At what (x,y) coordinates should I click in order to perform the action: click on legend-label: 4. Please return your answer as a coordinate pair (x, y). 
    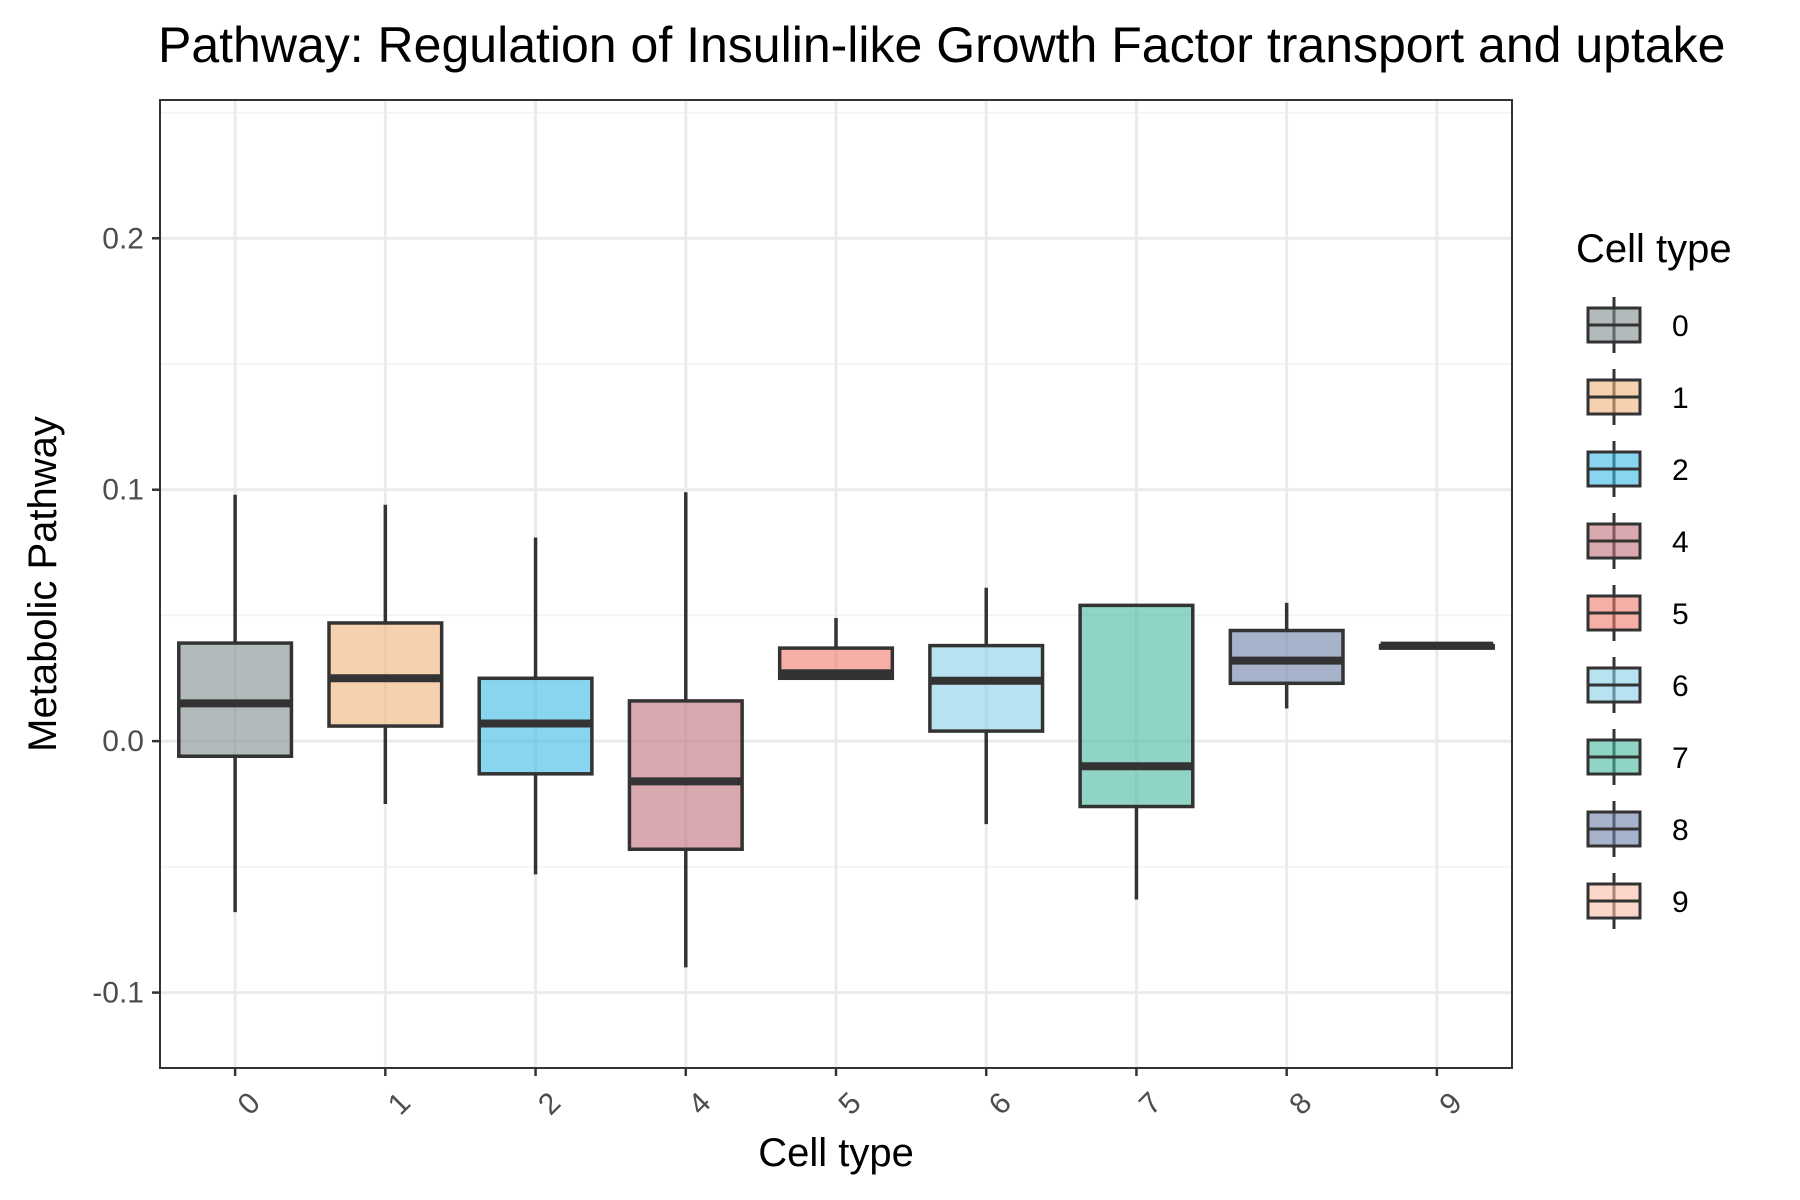
    Looking at the image, I should click on (1680, 542).